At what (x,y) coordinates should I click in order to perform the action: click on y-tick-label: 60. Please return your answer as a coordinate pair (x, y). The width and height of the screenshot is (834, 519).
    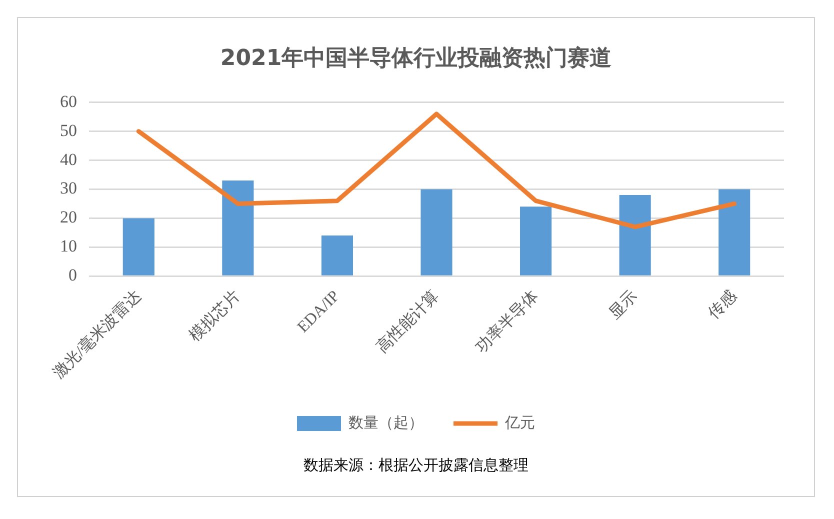
    Looking at the image, I should click on (68, 101).